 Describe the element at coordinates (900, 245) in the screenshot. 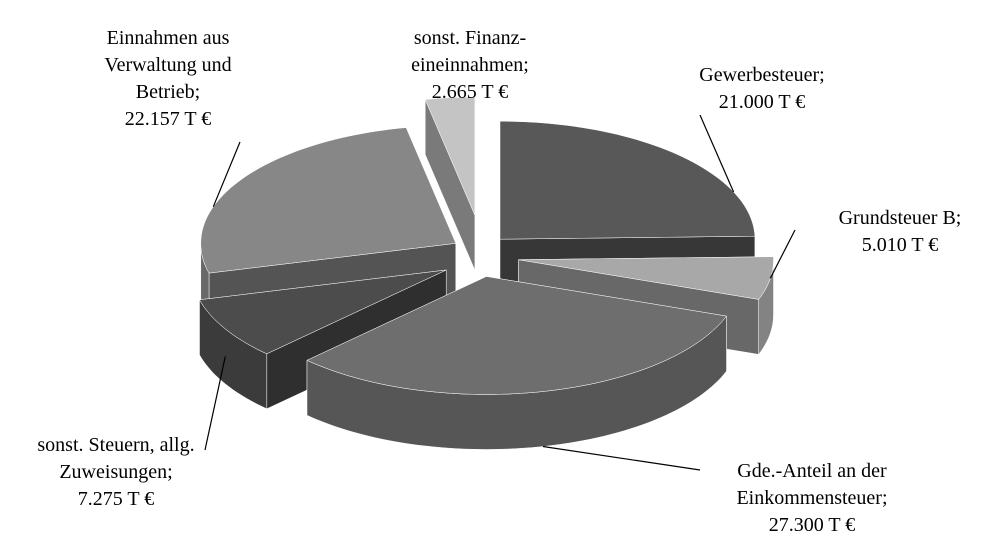

I see `label-value: 5.010 T €` at that location.